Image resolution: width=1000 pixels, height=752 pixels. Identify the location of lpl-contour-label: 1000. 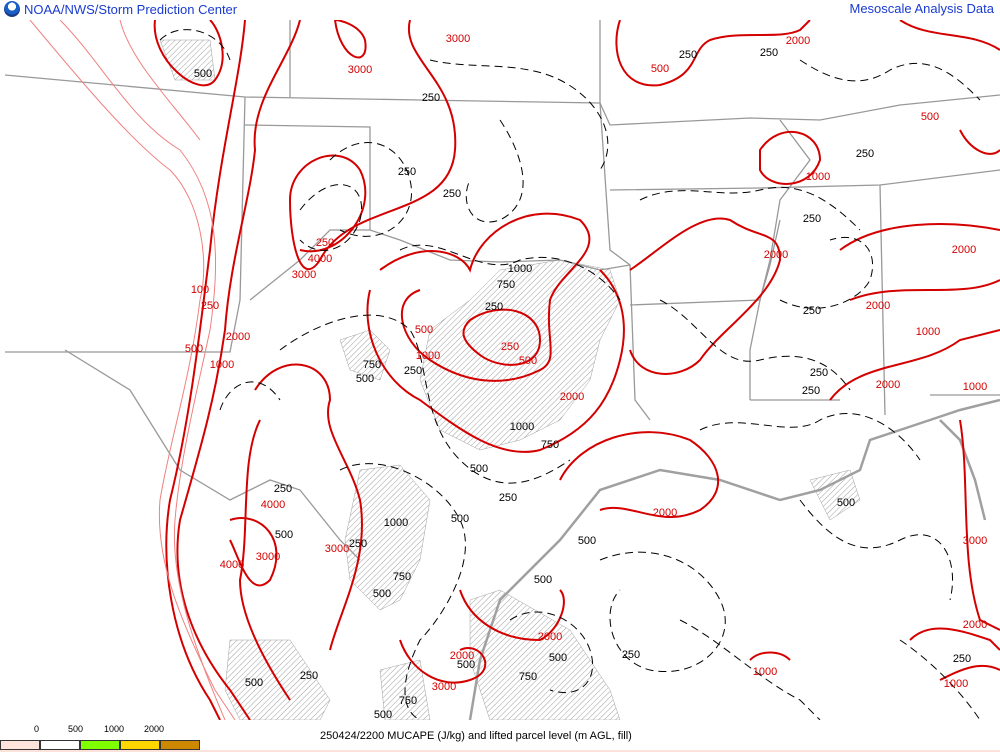
(396, 523).